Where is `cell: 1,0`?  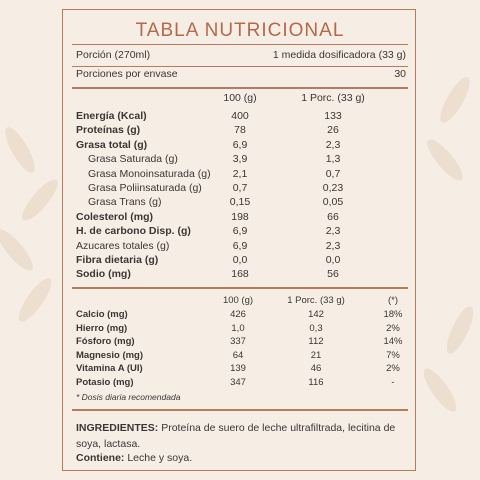 cell: 1,0 is located at coordinates (238, 328).